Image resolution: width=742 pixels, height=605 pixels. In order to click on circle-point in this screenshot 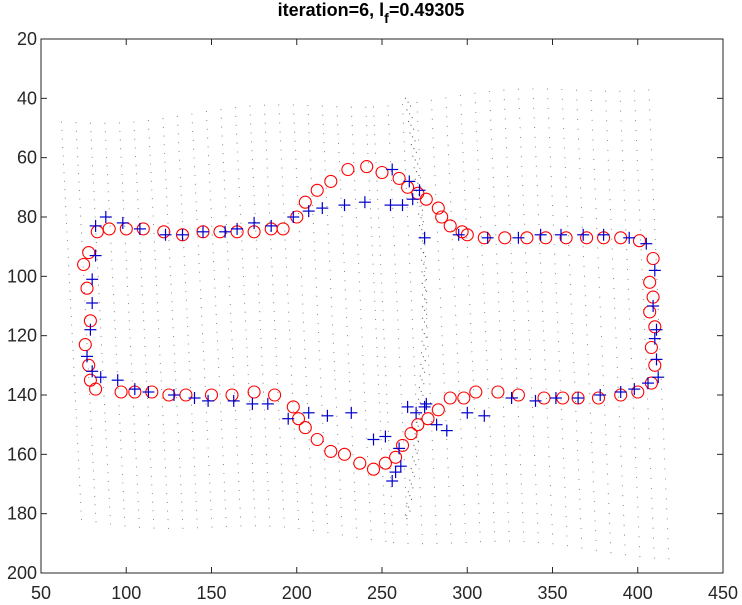, I will do `click(317, 439)`.